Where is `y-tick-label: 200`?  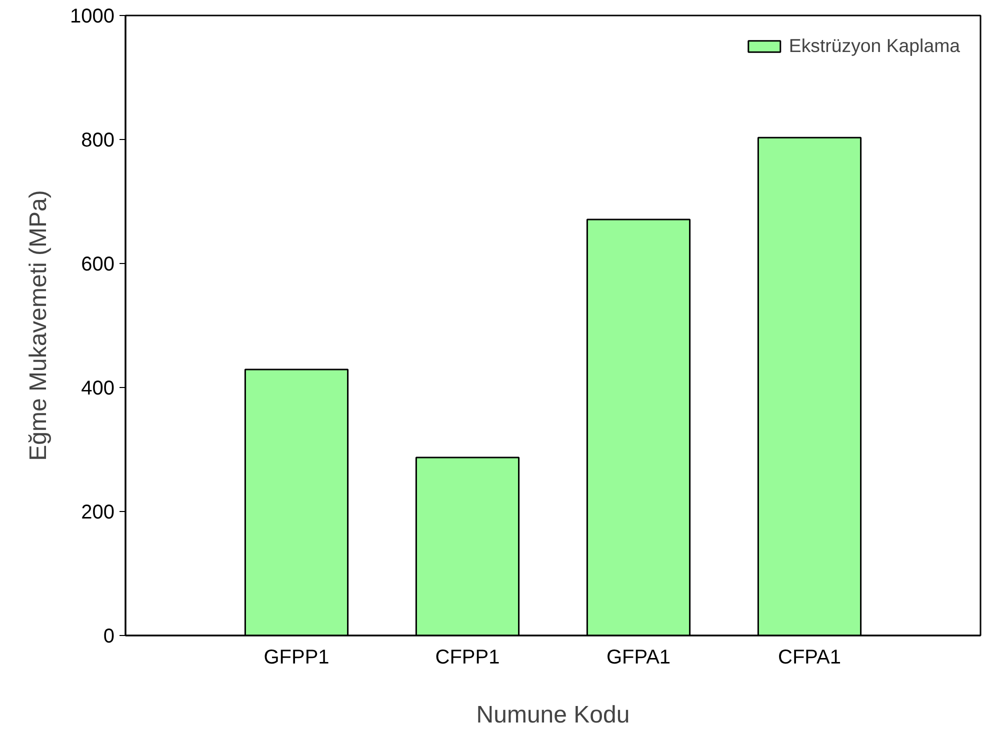
y-tick-label: 200 is located at coordinates (98, 513).